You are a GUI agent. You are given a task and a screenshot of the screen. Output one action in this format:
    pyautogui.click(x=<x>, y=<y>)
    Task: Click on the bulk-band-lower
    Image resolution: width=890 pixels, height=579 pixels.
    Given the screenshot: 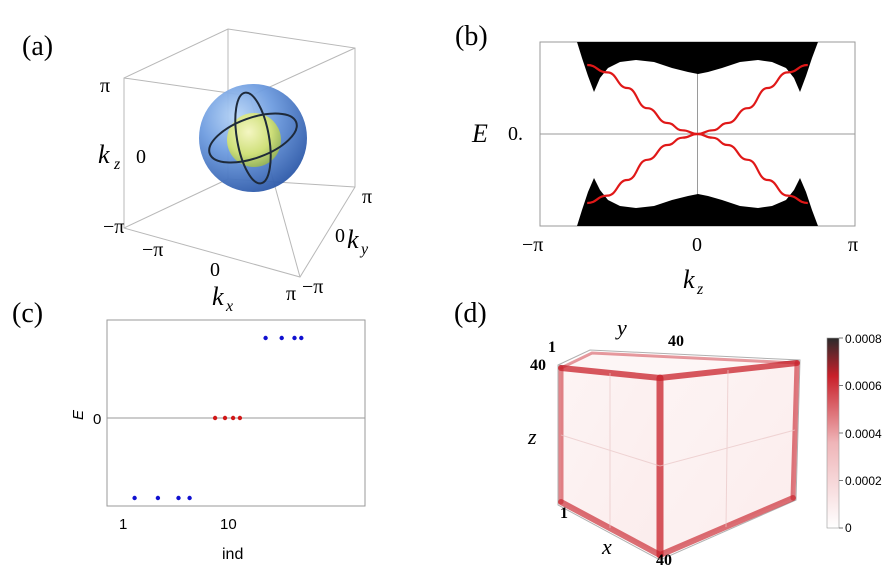 What is the action you would take?
    pyautogui.click(x=697, y=202)
    